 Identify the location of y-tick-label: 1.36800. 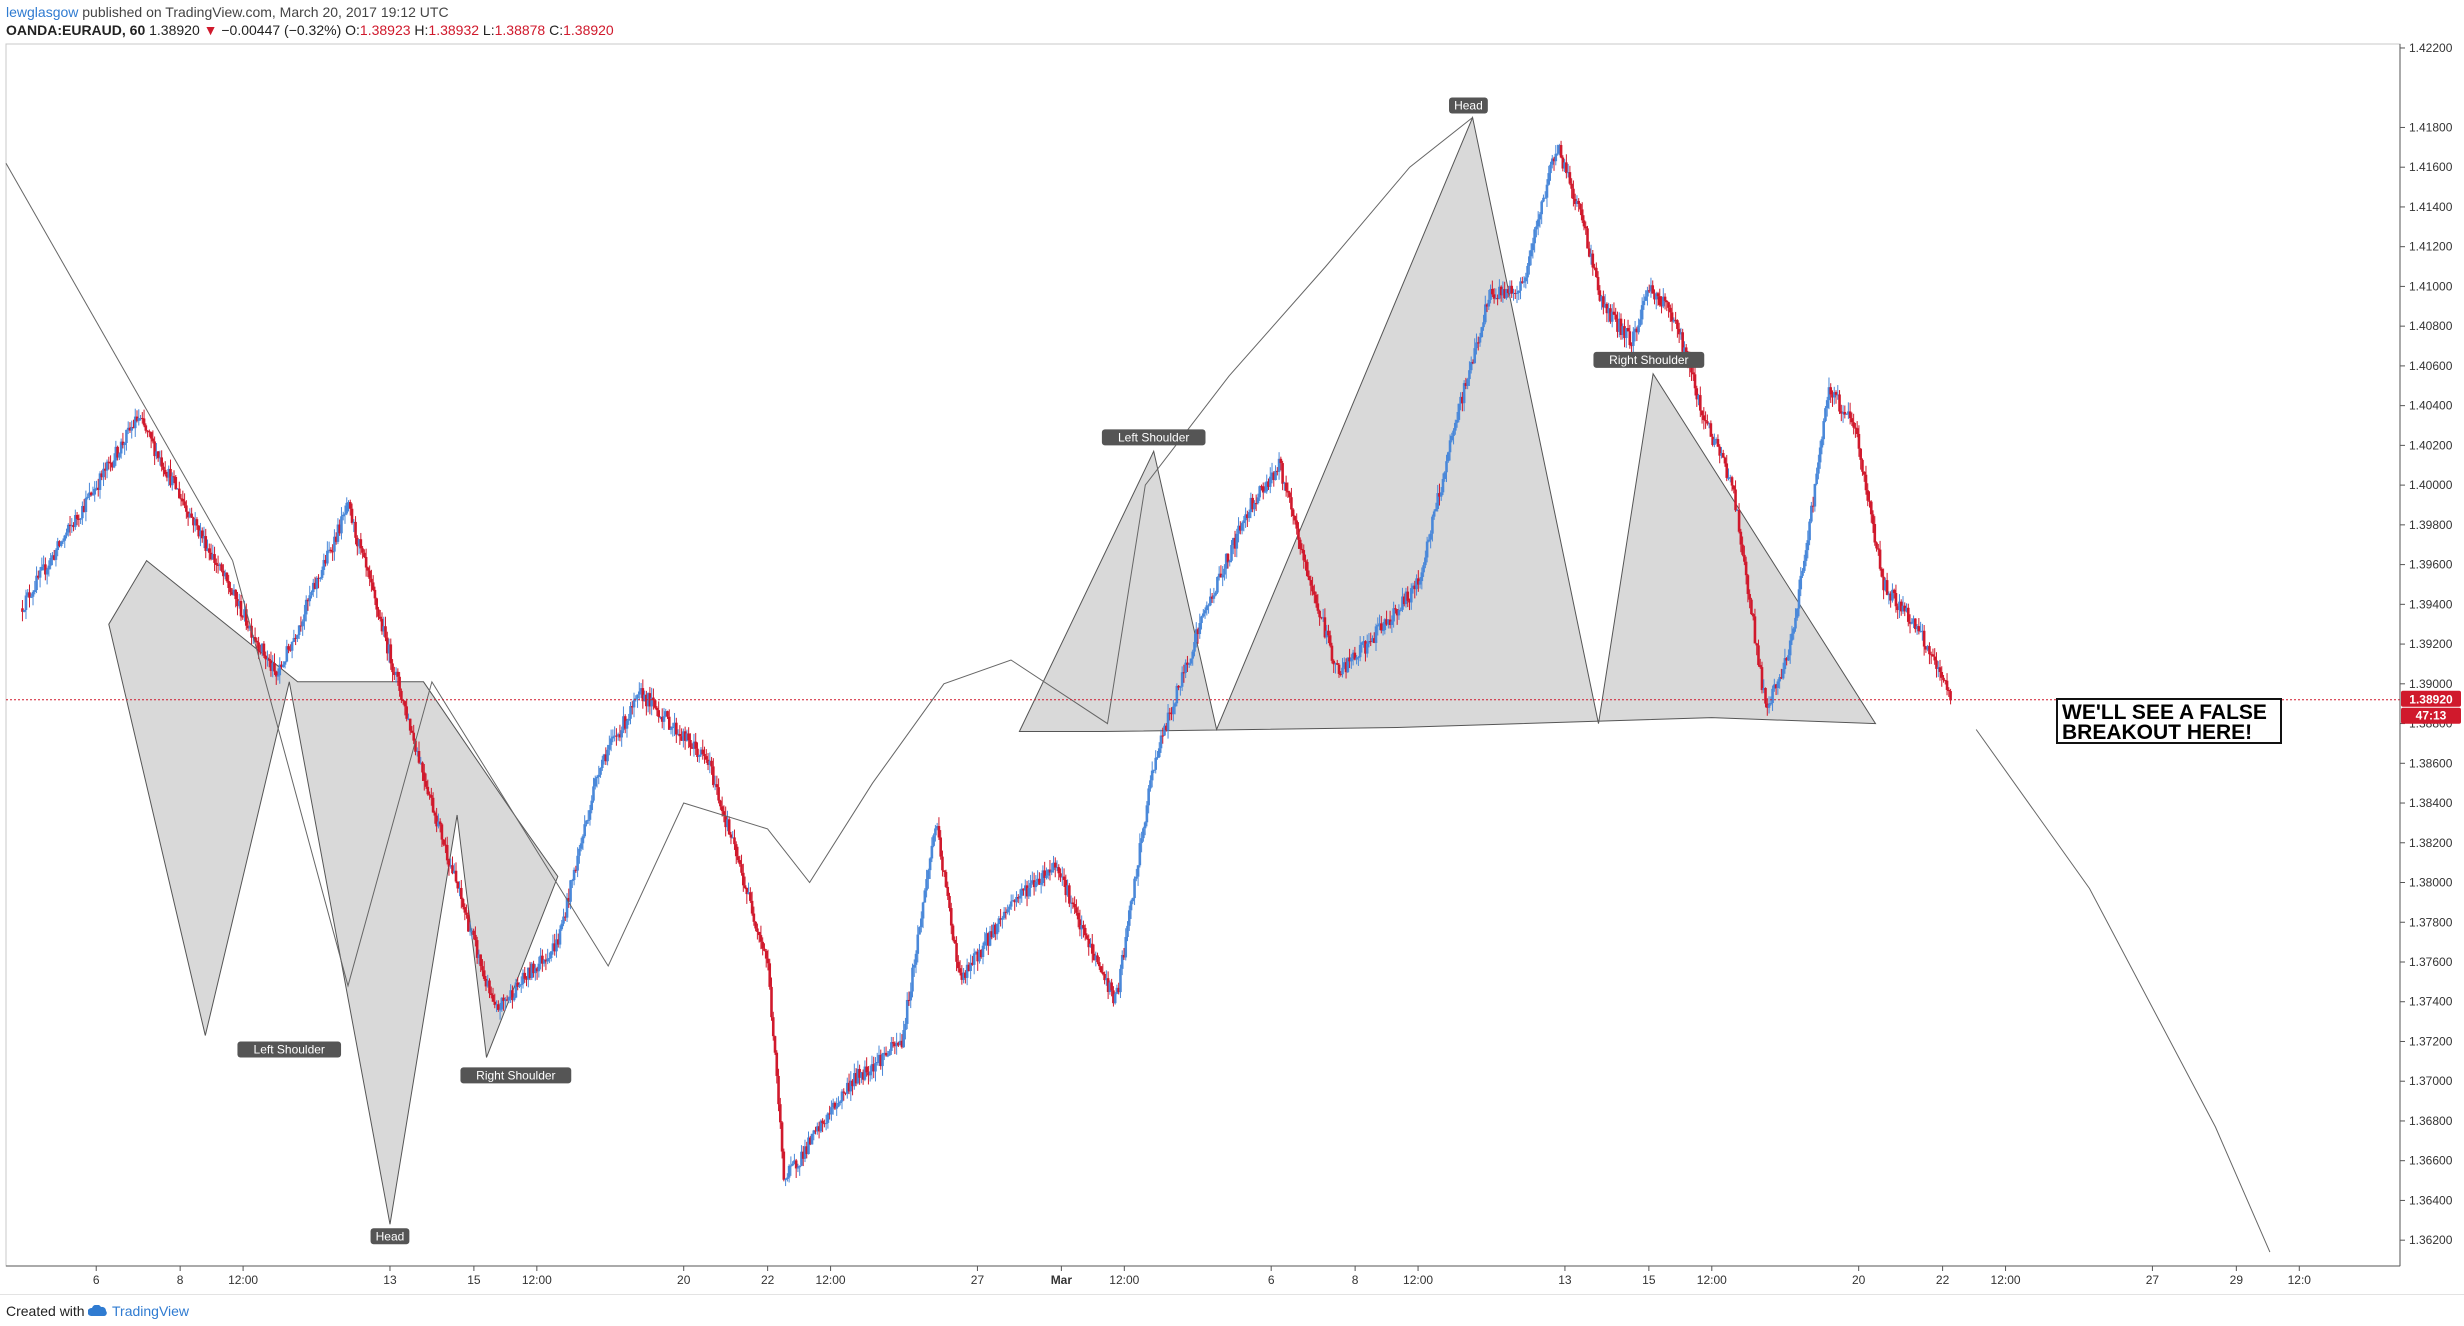
(2431, 1121).